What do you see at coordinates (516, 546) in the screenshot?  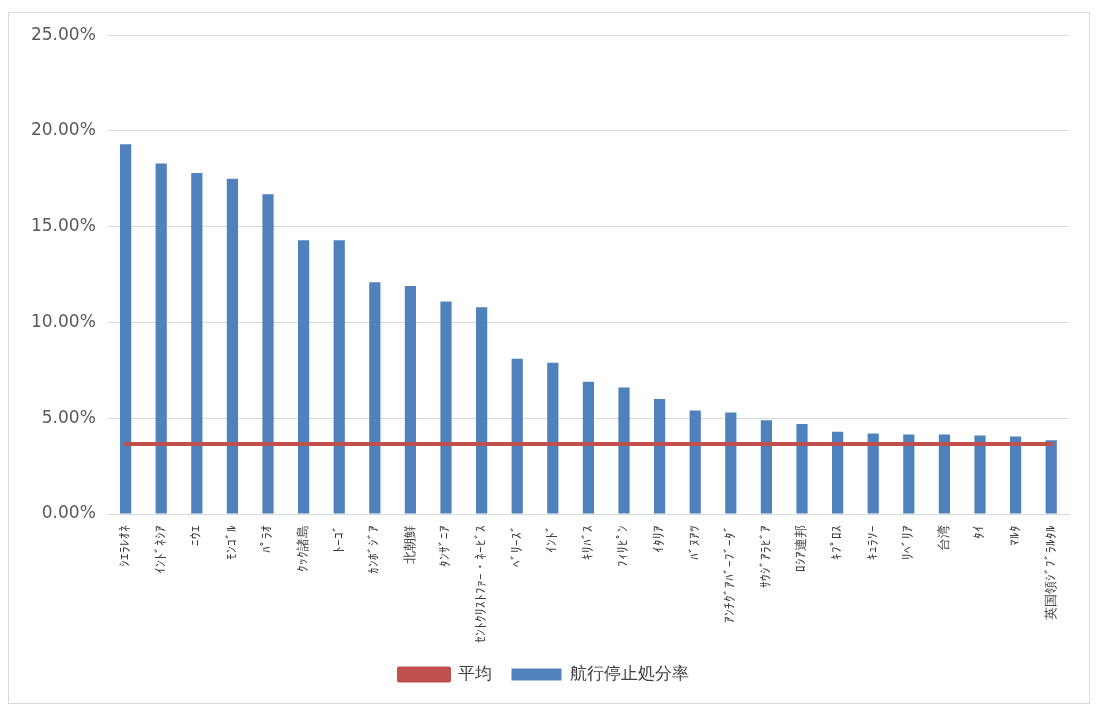 I see `x-tick-label: ﾍﾞﾘｰｽﾞ` at bounding box center [516, 546].